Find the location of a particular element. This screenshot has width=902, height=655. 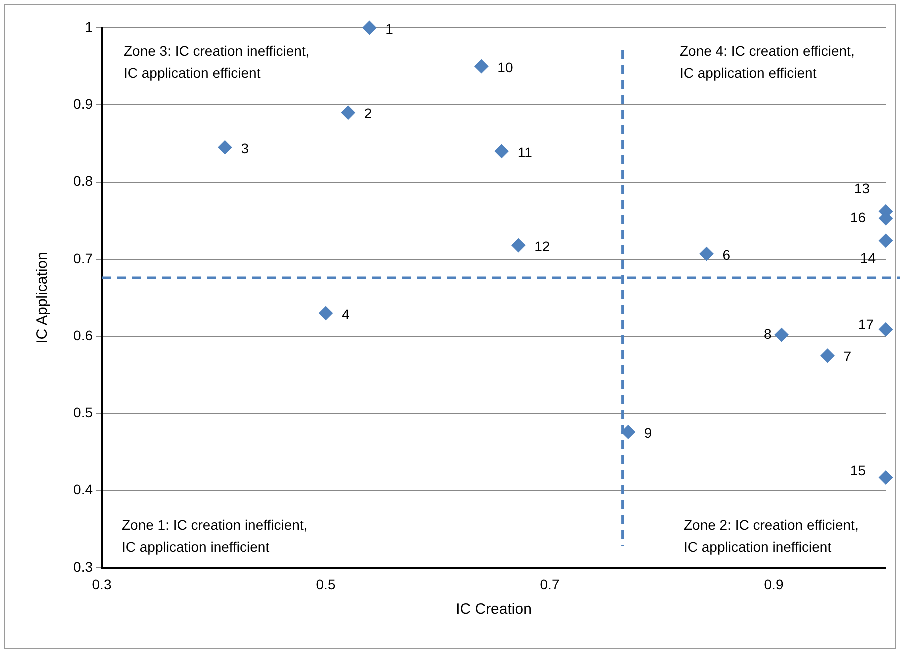

annotation: 13 is located at coordinates (862, 188).